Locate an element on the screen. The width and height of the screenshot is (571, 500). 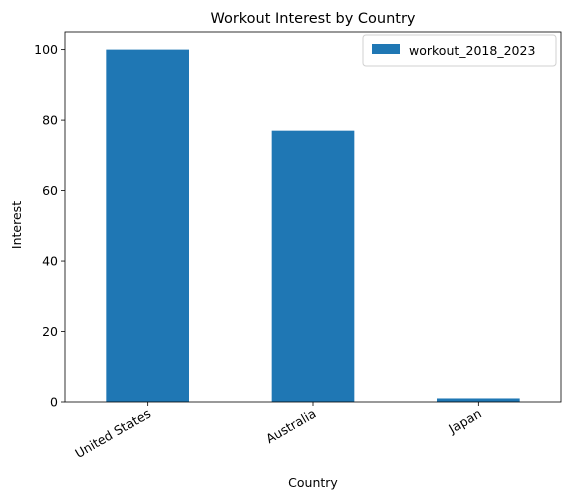
x-tick-label: Japan is located at coordinates (464, 421).